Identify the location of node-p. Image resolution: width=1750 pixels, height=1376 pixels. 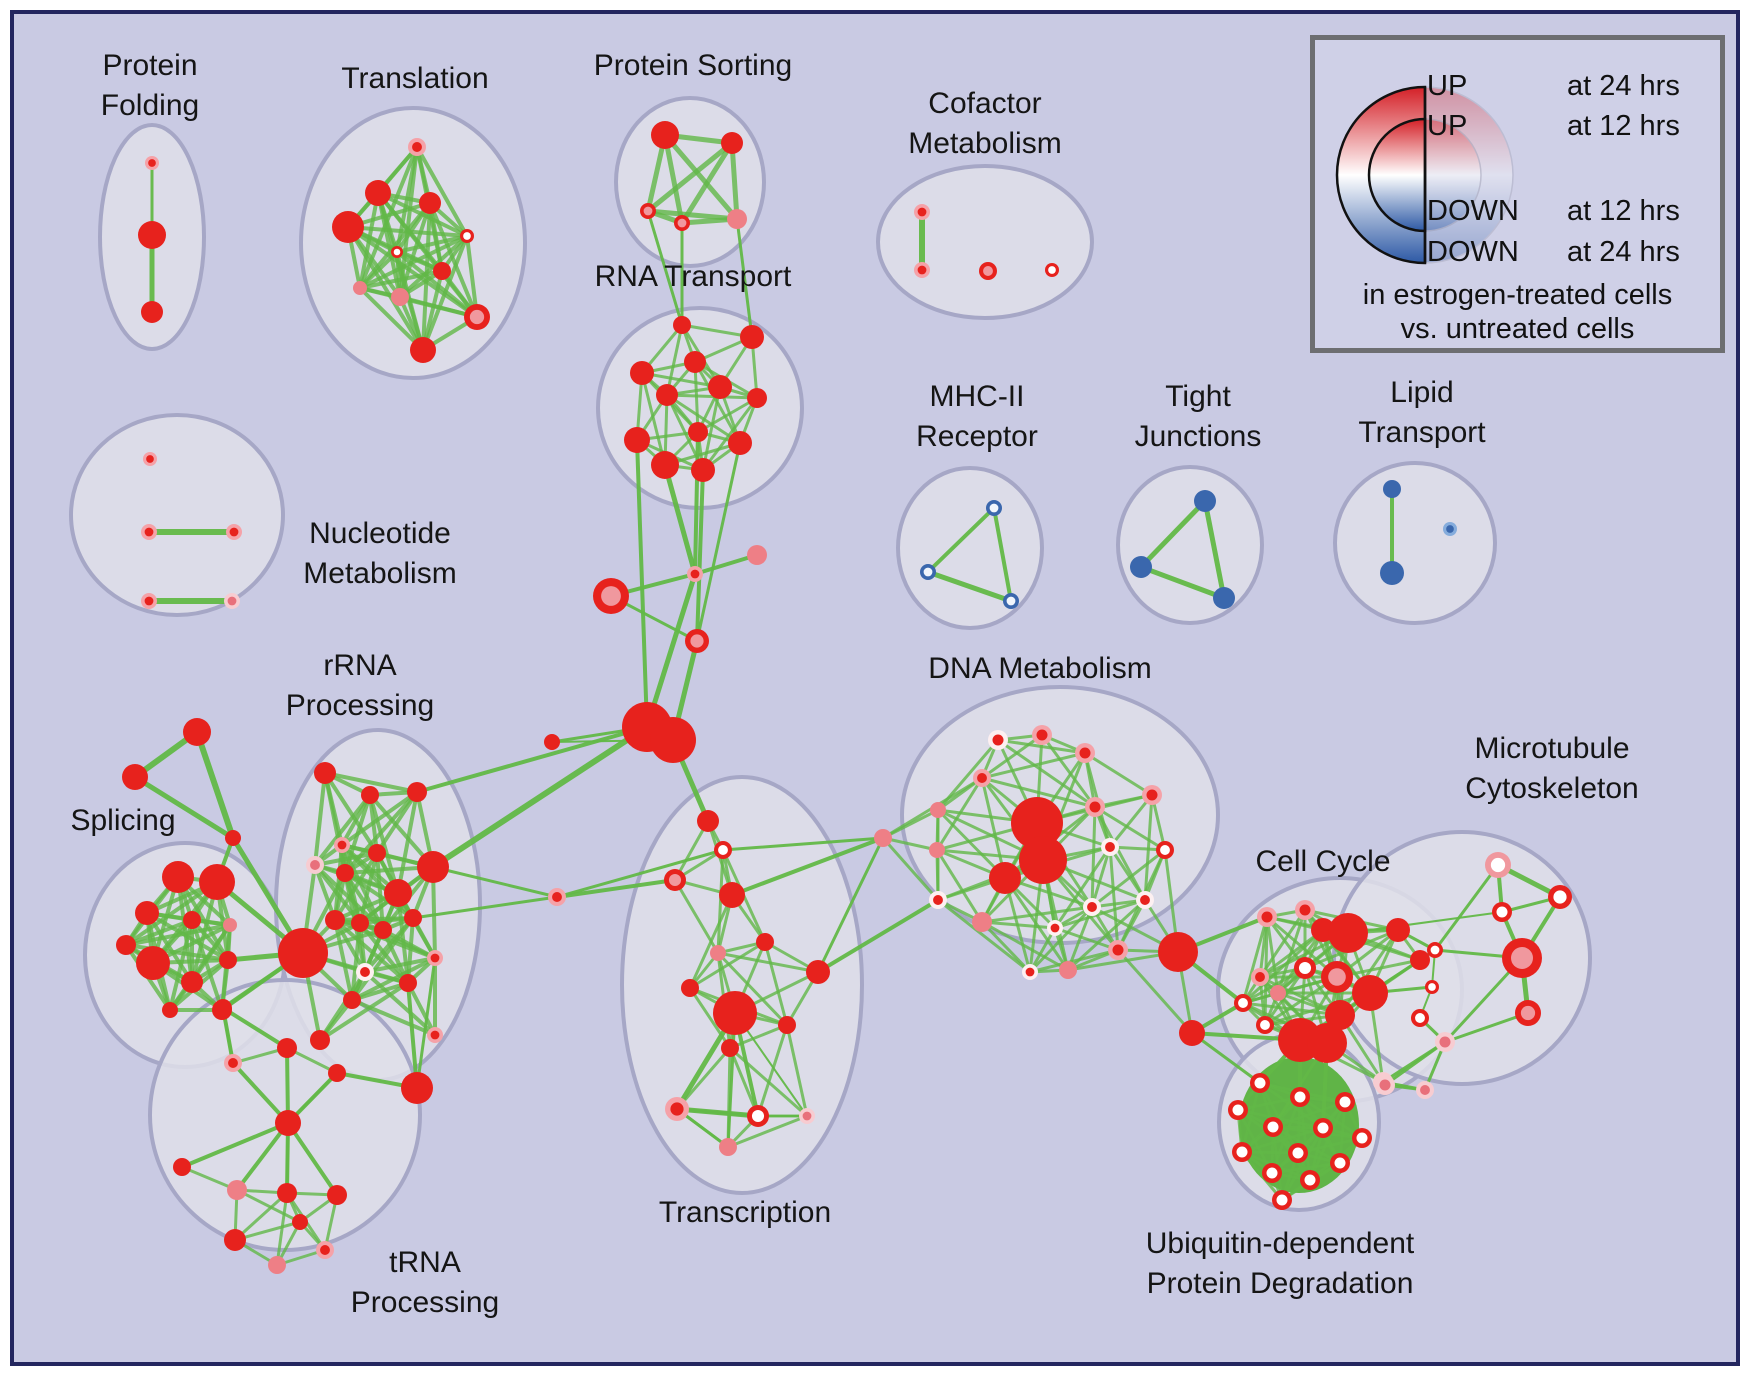
(737, 219).